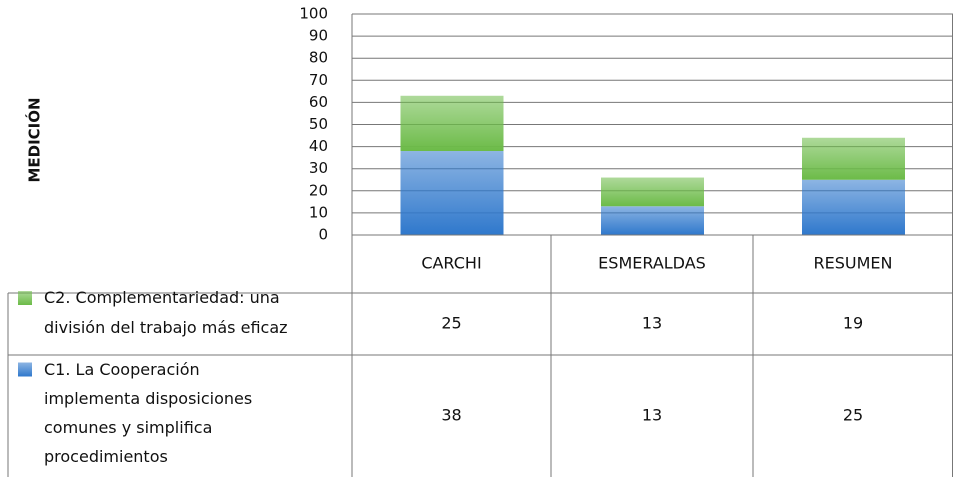  I want to click on table-value: 38, so click(451, 415).